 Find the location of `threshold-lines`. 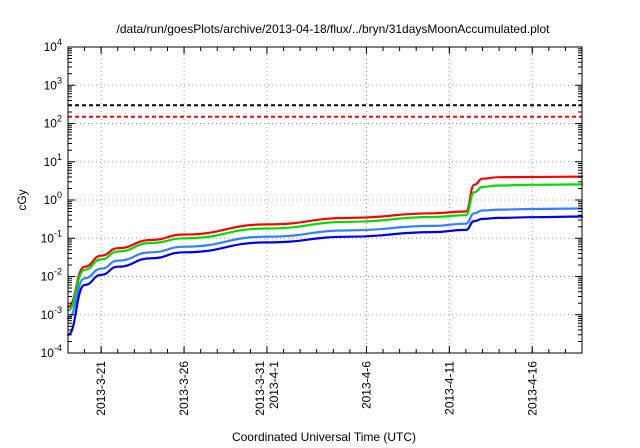

threshold-lines is located at coordinates (325, 111).